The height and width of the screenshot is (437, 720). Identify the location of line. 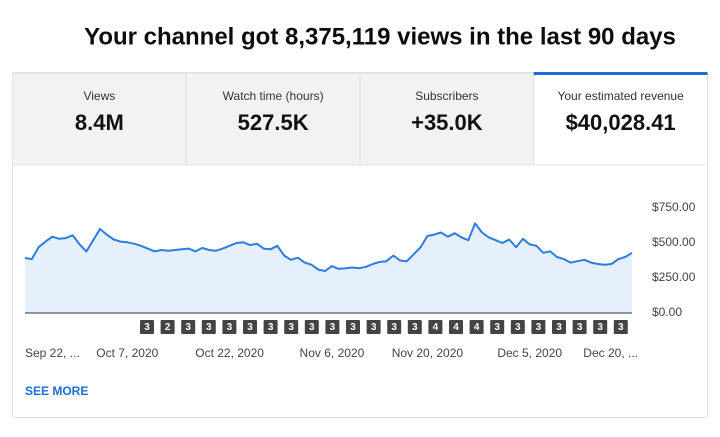
(328, 247).